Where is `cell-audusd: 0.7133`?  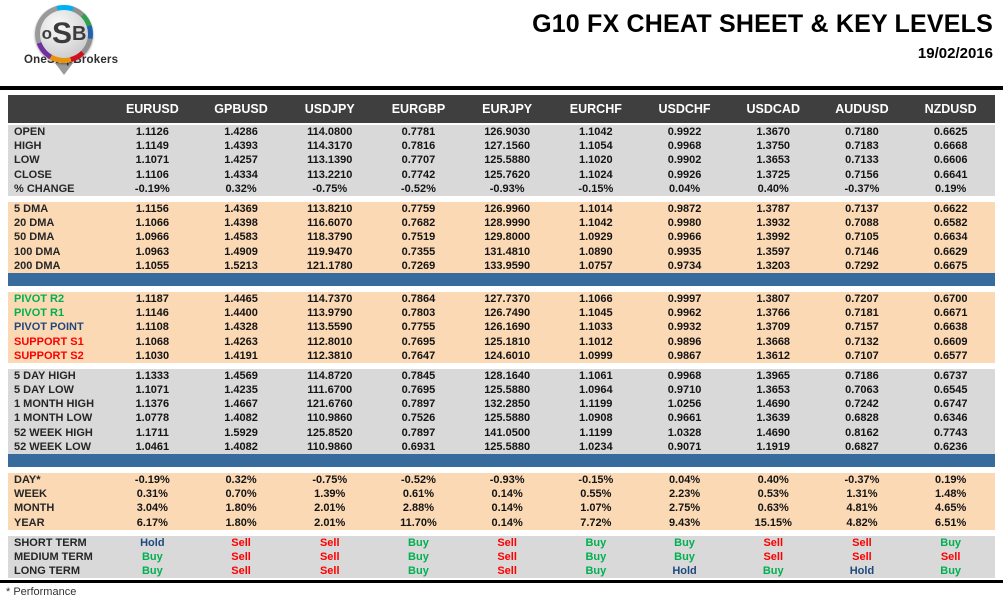
cell-audusd: 0.7133 is located at coordinates (862, 160).